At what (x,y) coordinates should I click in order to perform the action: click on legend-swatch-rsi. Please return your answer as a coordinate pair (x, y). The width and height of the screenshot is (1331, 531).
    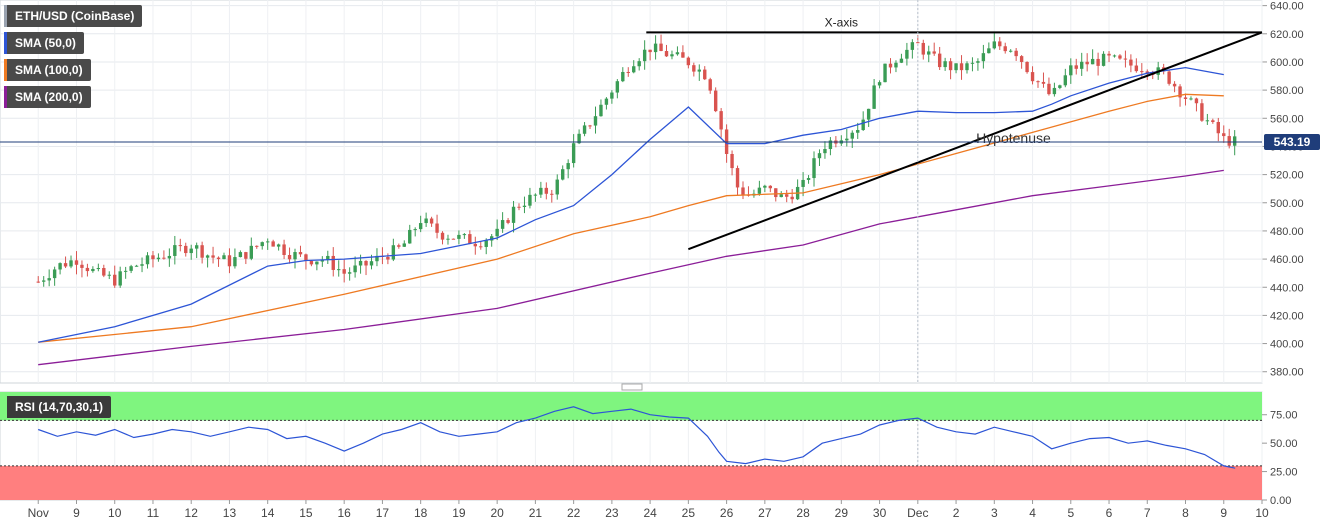
    Looking at the image, I should click on (5, 407).